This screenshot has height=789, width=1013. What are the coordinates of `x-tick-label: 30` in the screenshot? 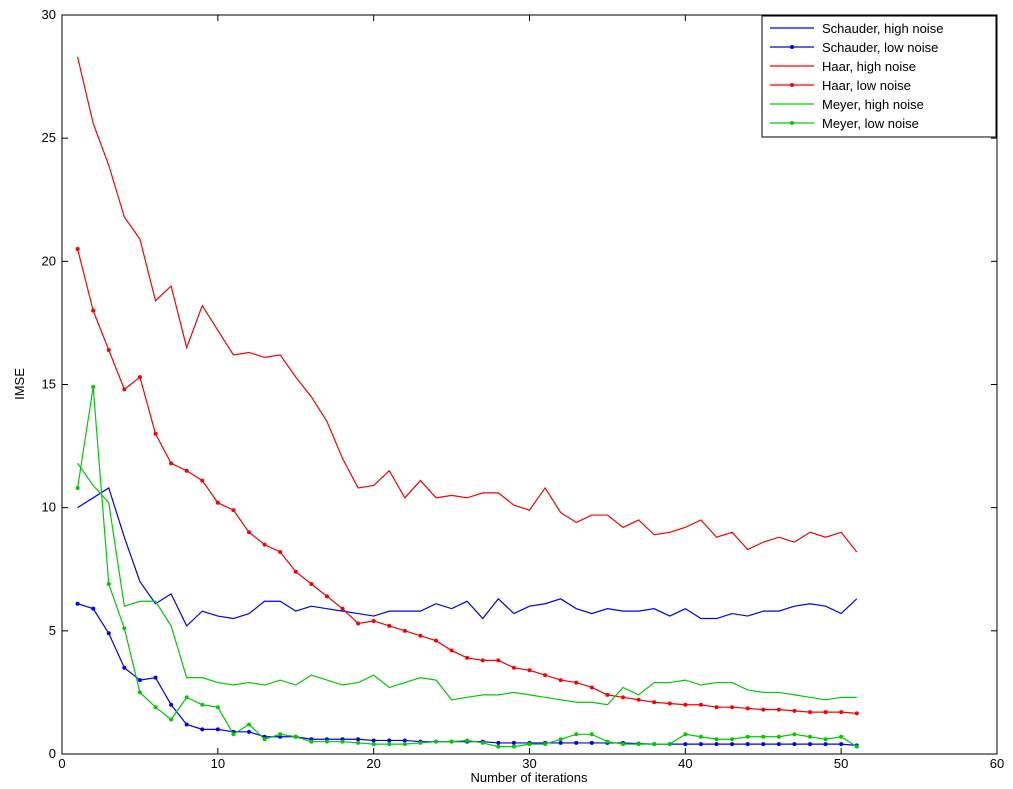 It's located at (529, 763).